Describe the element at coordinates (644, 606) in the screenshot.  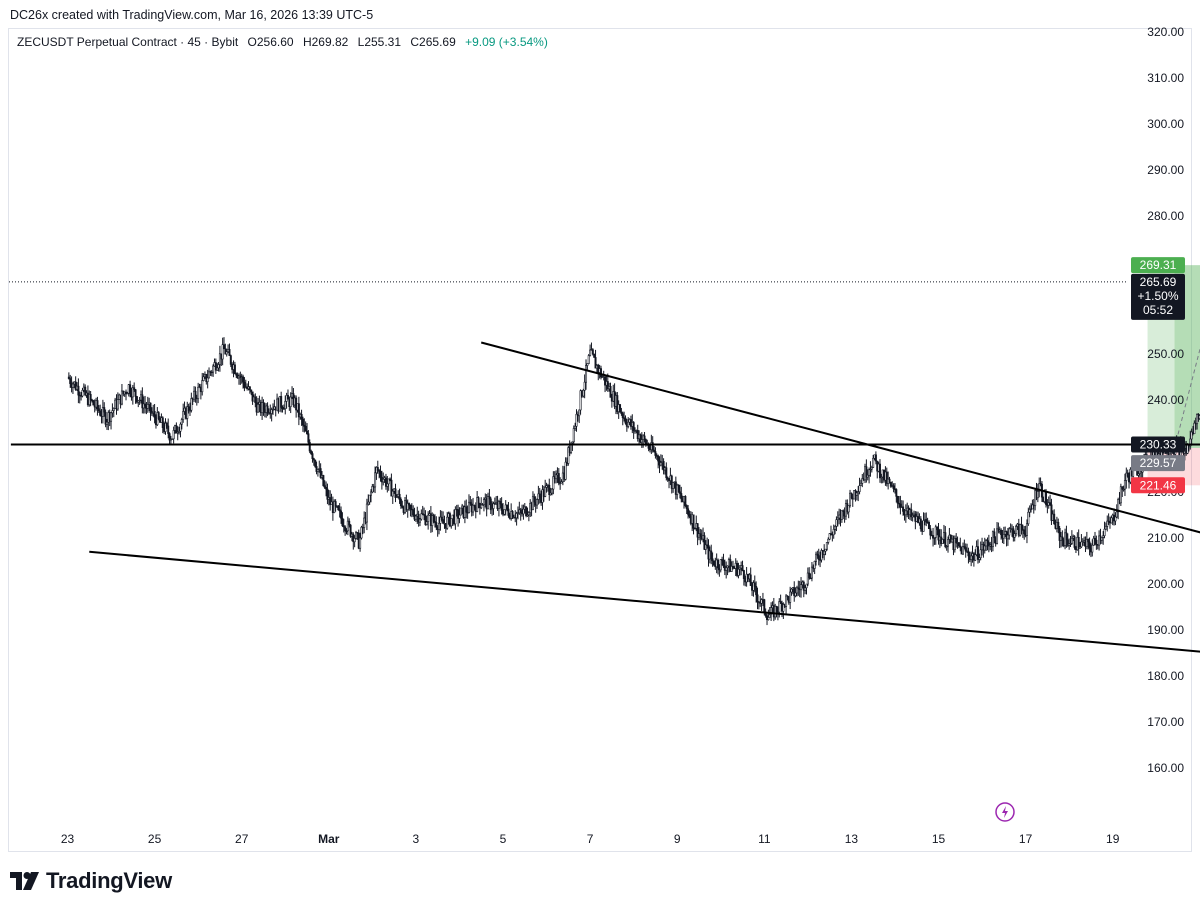
I see `descending-support-line` at that location.